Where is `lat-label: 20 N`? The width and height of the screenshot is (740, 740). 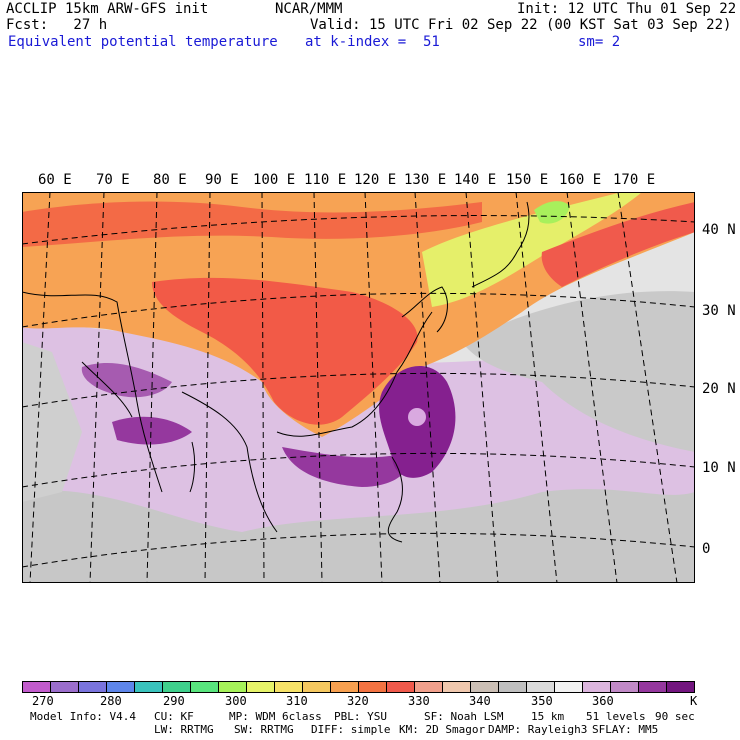
lat-label: 20 N is located at coordinates (719, 389).